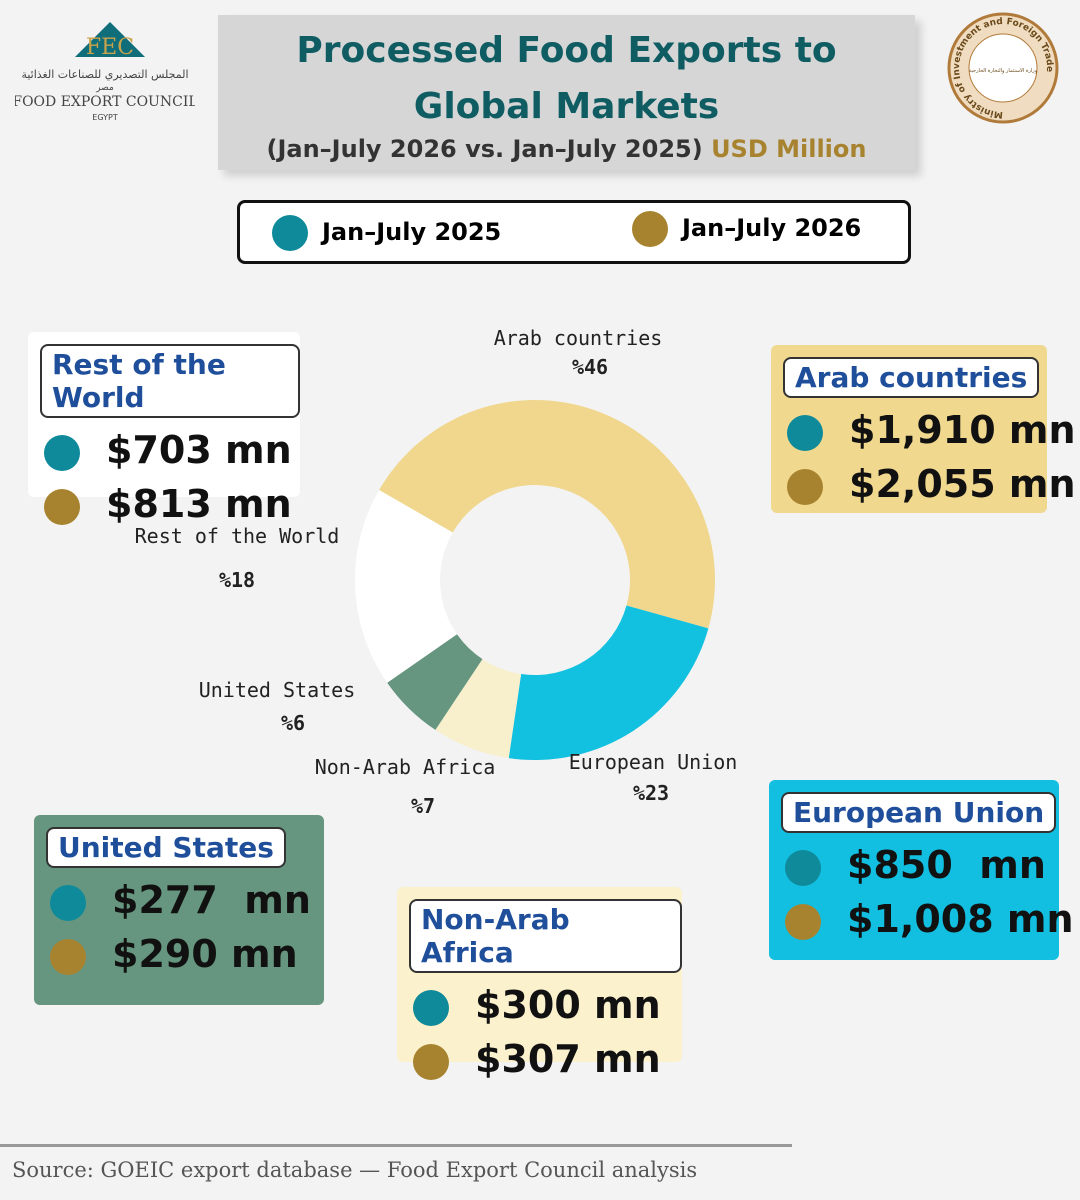 This screenshot has width=1080, height=1200. I want to click on region-box: Non-Arab Africa $300 mn $307 mn, so click(539, 984).